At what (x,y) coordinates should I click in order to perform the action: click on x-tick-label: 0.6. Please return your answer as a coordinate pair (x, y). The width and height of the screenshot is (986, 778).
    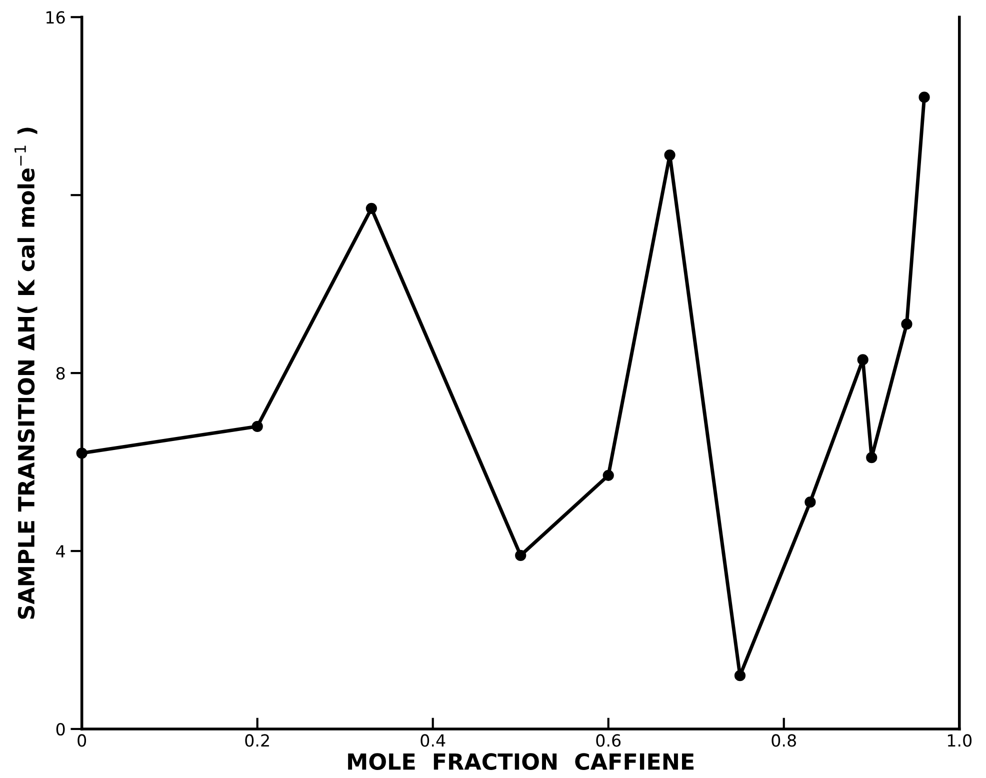
    Looking at the image, I should click on (608, 740).